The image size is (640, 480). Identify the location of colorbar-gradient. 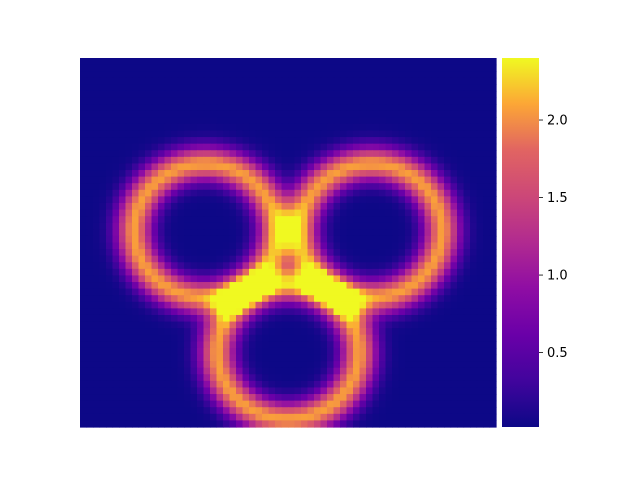
(520, 242).